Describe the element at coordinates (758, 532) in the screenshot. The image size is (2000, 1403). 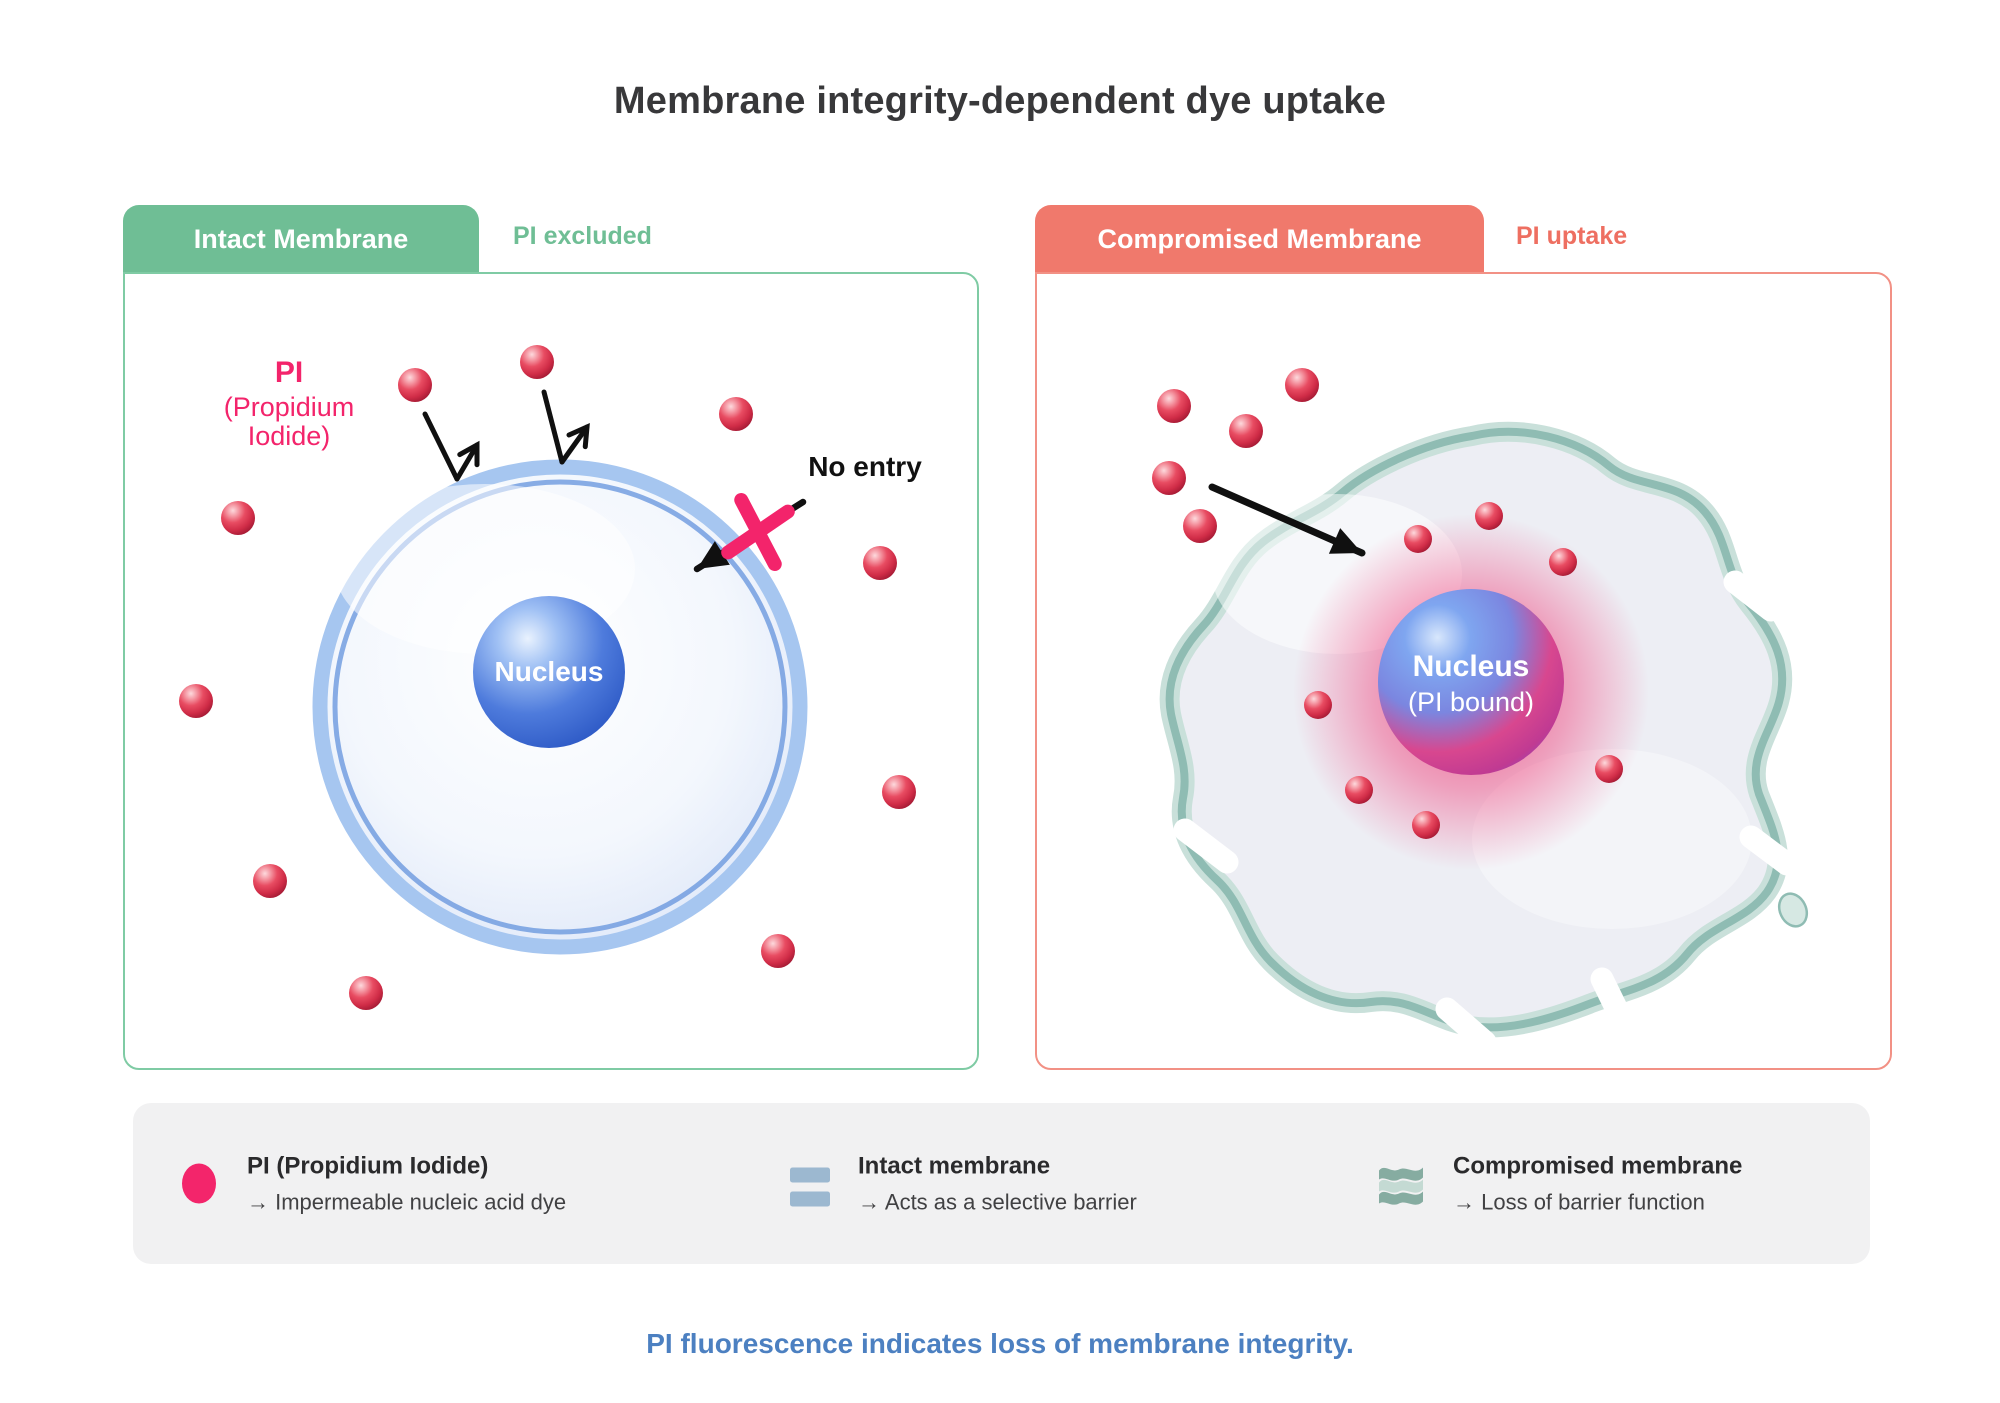
I see `no-entry-cross-icon` at that location.